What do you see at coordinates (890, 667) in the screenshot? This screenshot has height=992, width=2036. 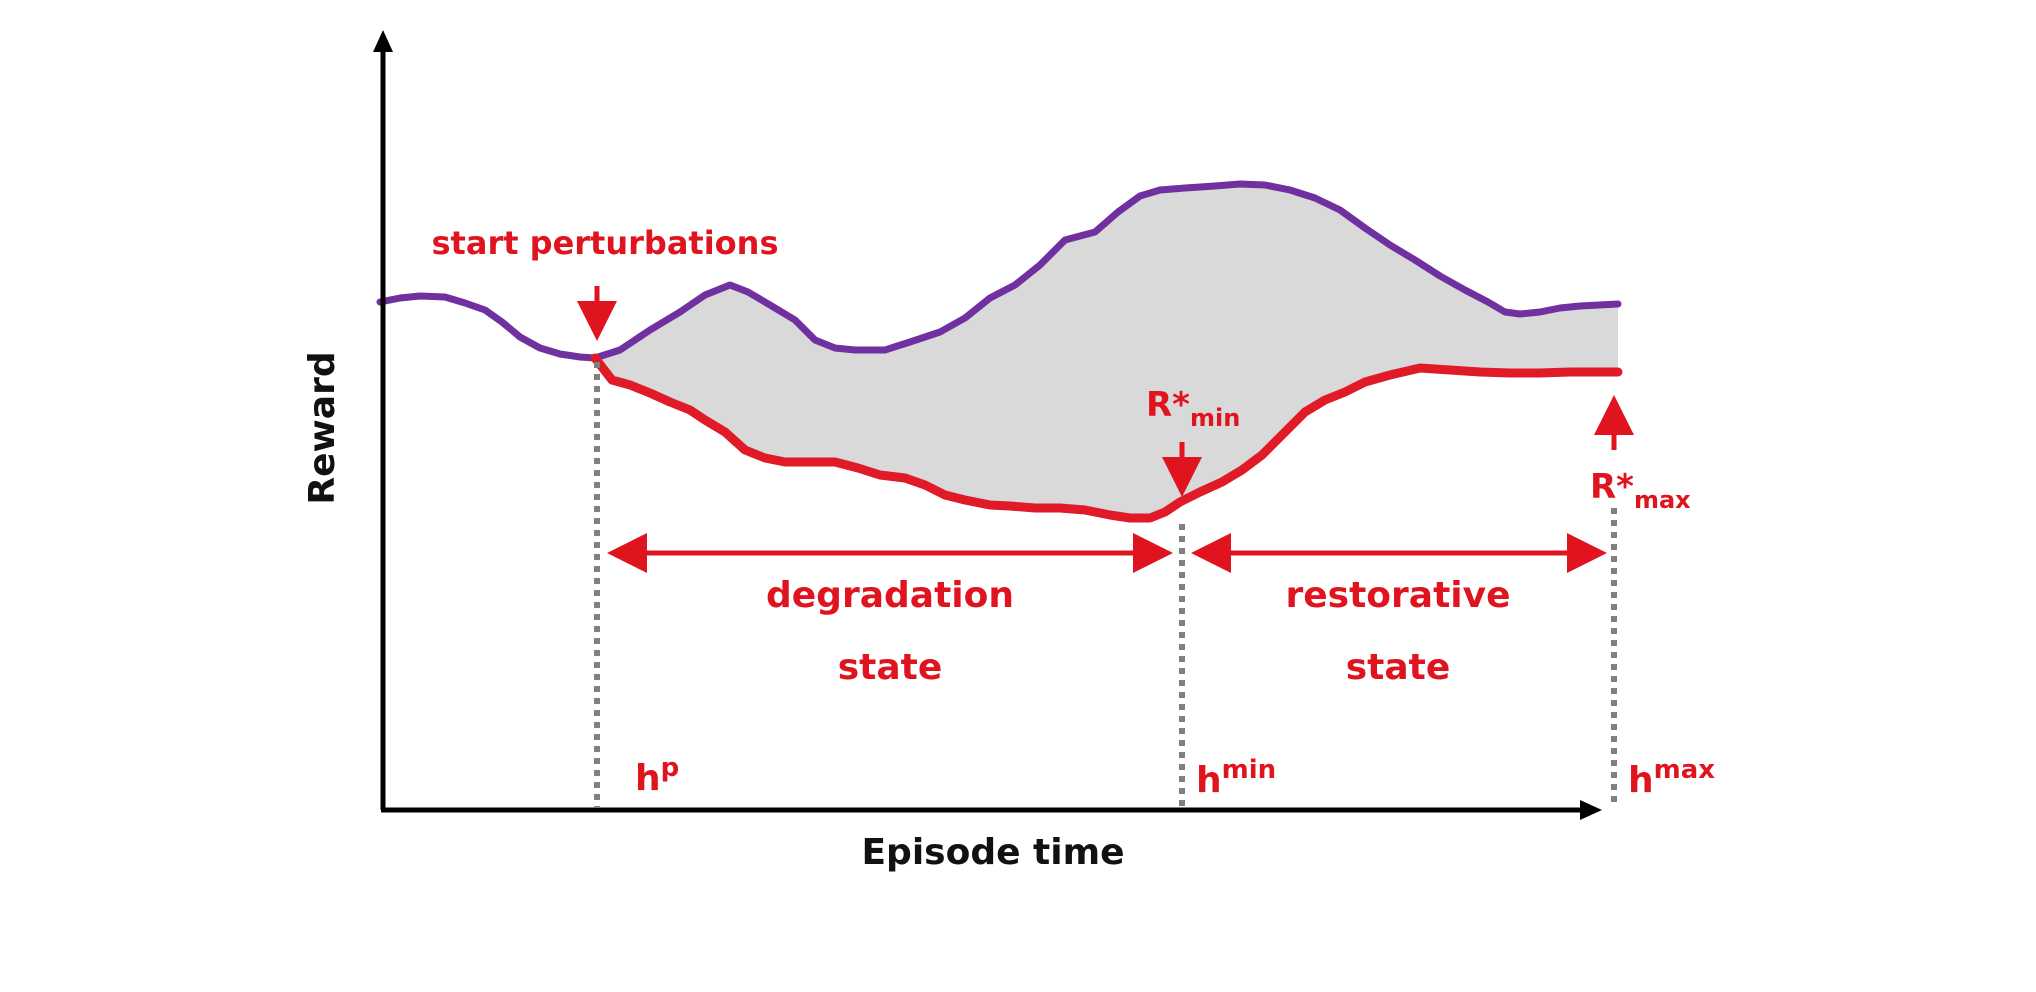 I see `degradation-state-label-line2: state` at bounding box center [890, 667].